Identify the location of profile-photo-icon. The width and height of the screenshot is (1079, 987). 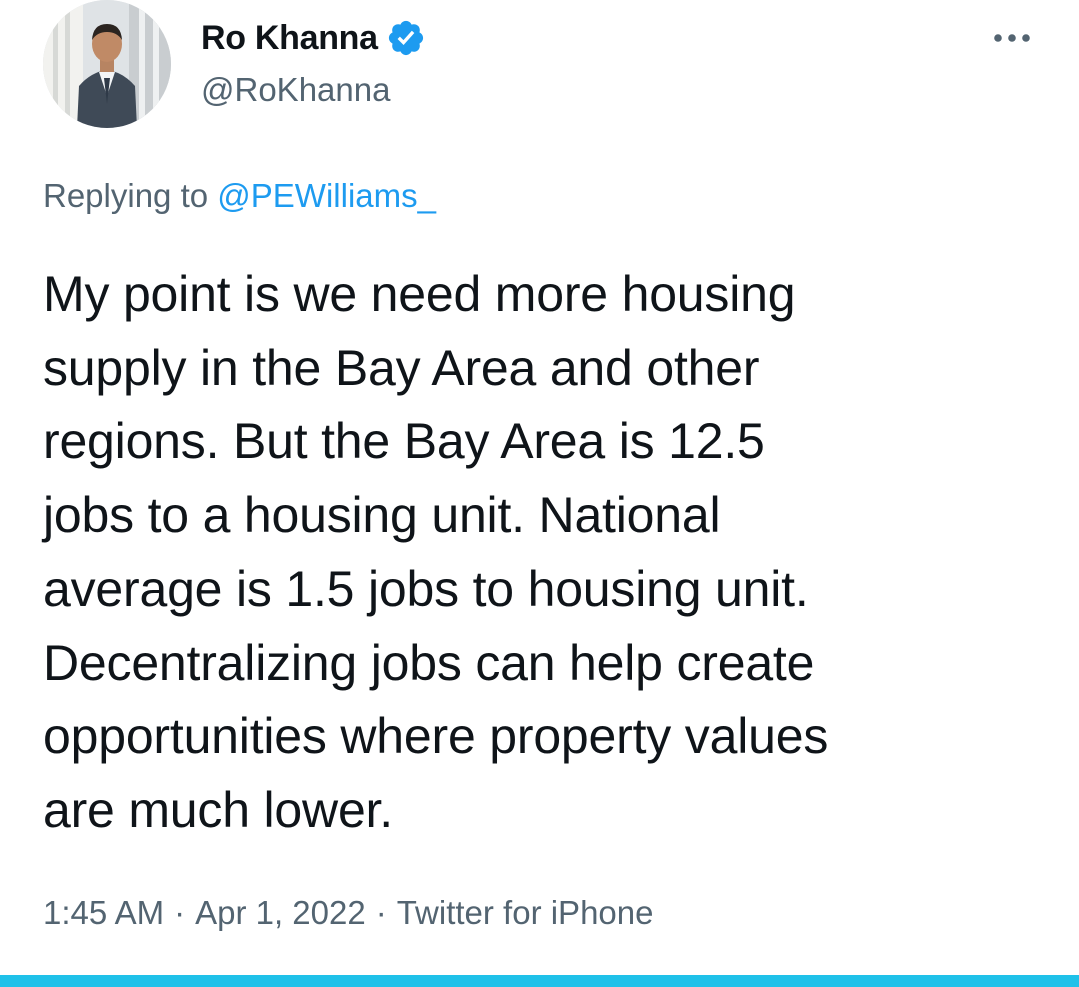
(107, 64).